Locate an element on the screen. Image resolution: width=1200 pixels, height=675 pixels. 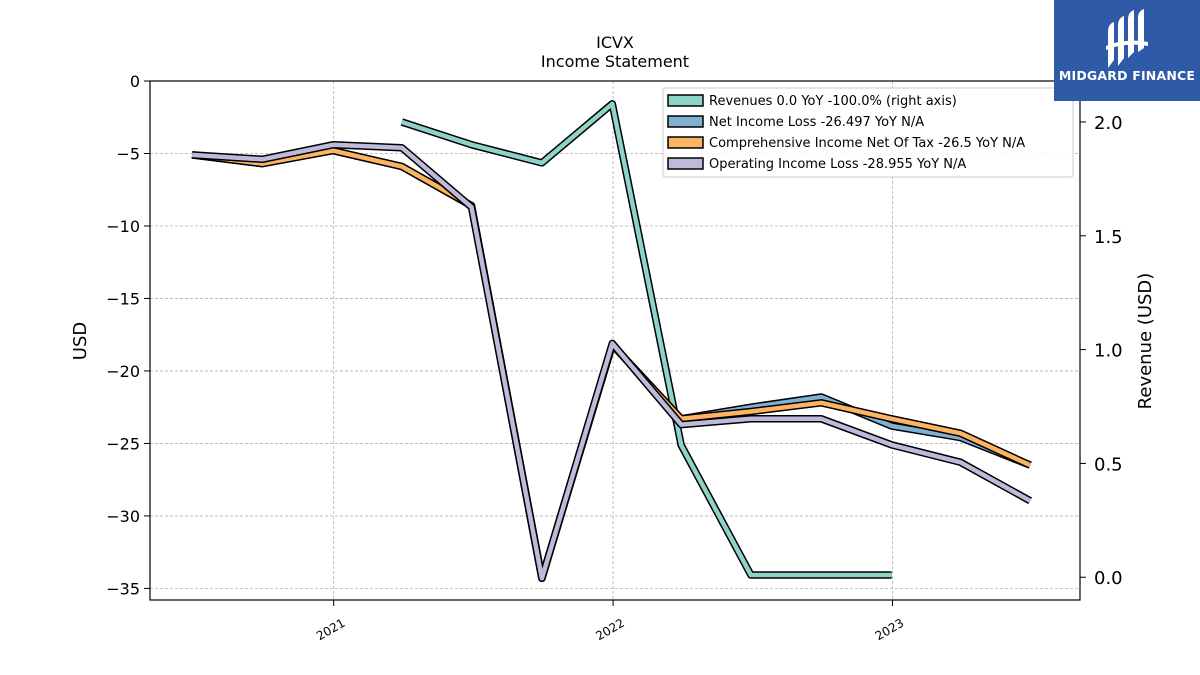
legend-box is located at coordinates (868, 132).